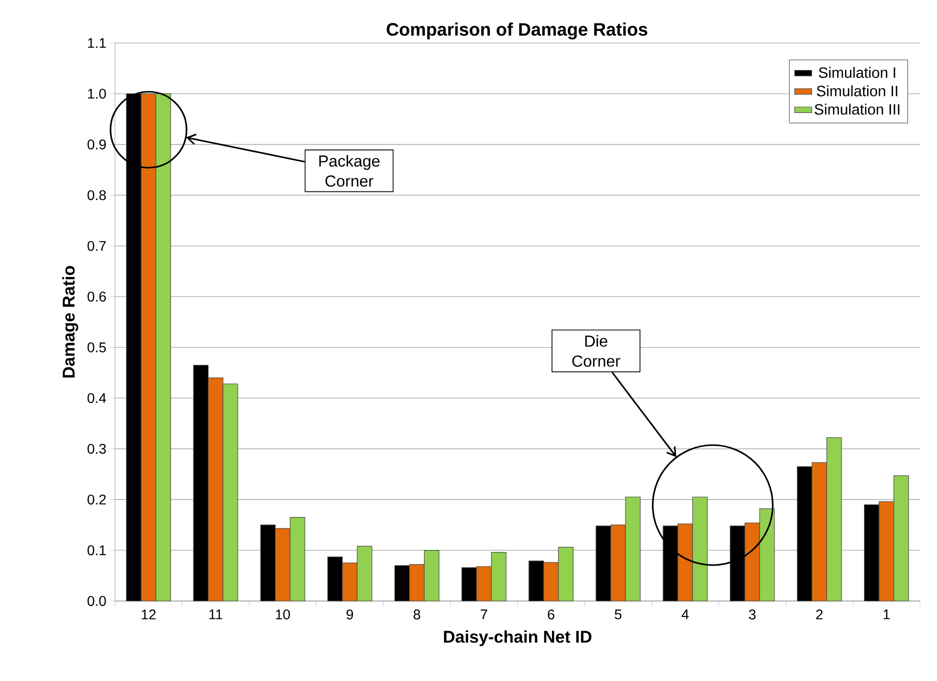  I want to click on y-tick-label: 0.0, so click(97, 601).